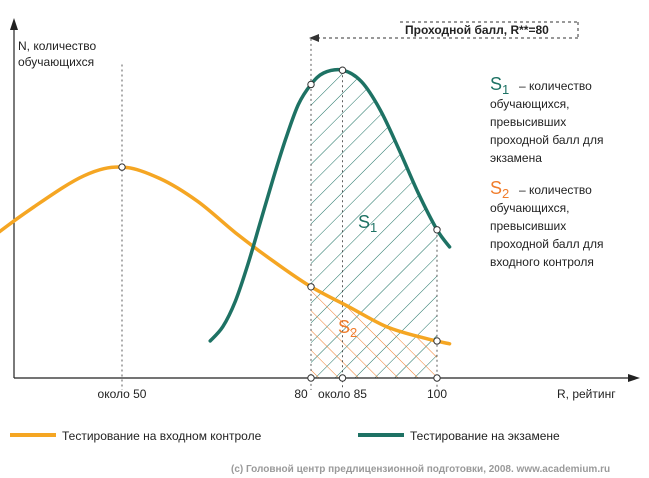 Image resolution: width=649 pixels, height=478 pixels. What do you see at coordinates (505, 89) in the screenshot?
I see `note-s1-sub: 1` at bounding box center [505, 89].